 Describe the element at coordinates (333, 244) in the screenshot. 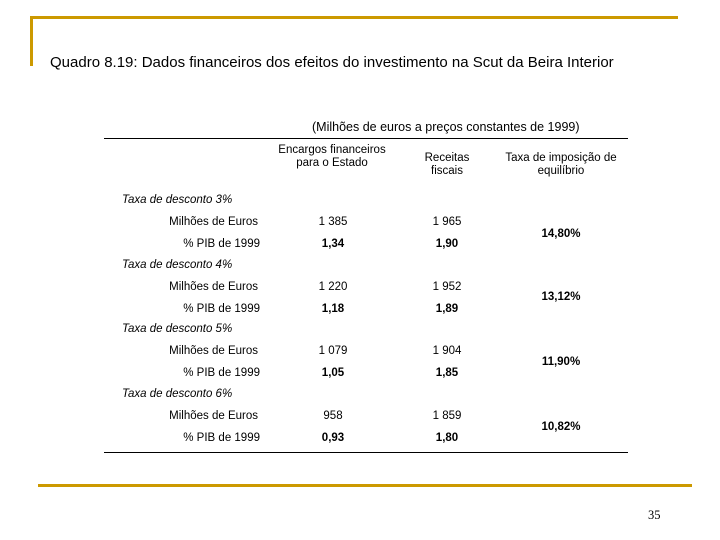

I see `cell-encargos-pib: 1,34` at that location.